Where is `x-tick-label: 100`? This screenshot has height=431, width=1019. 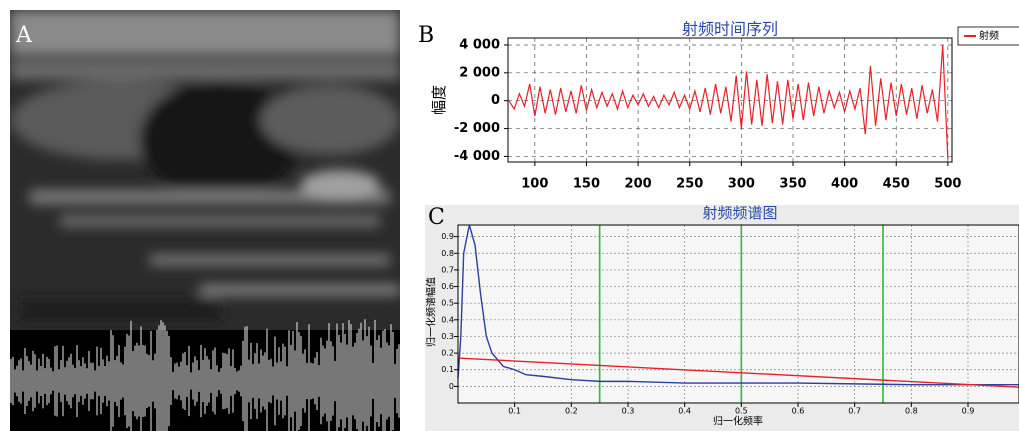
x-tick-label: 100 is located at coordinates (534, 184).